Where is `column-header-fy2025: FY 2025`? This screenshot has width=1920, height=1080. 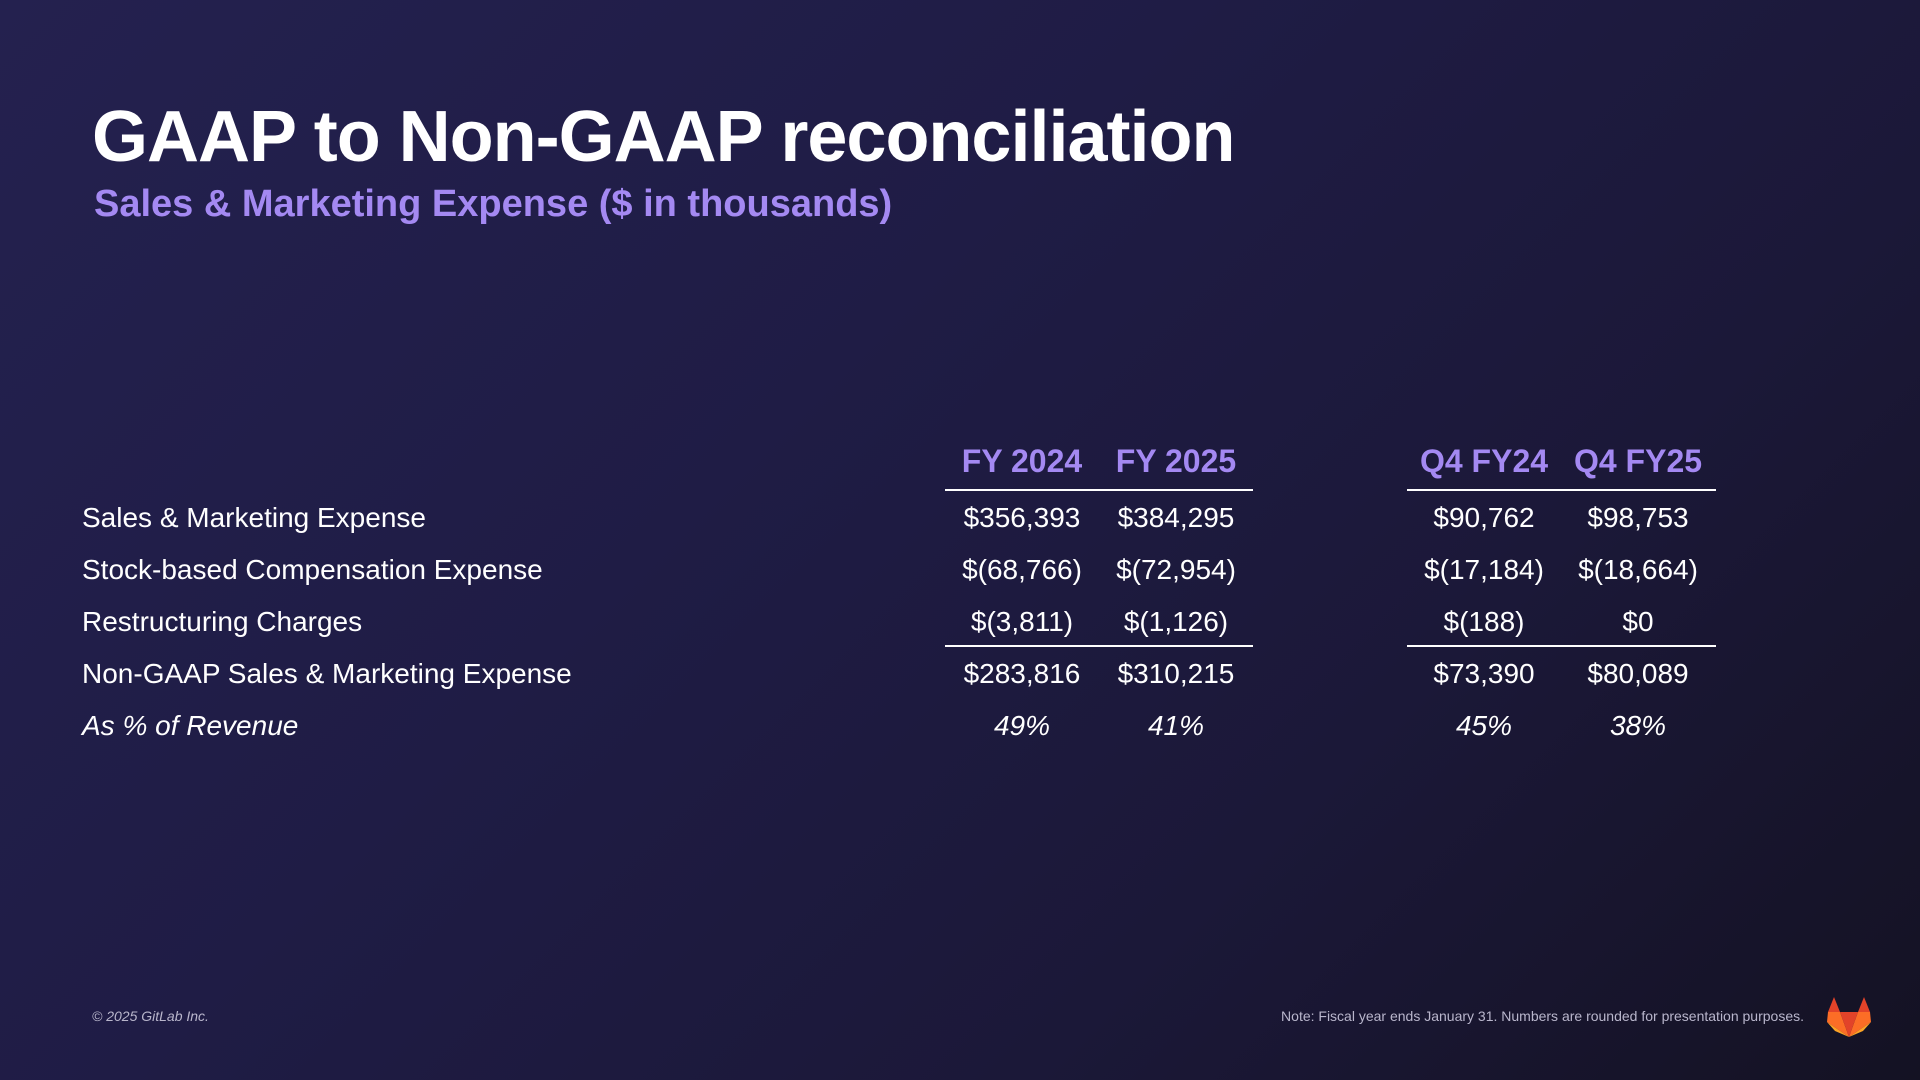
column-header-fy2025: FY 2025 is located at coordinates (1176, 461).